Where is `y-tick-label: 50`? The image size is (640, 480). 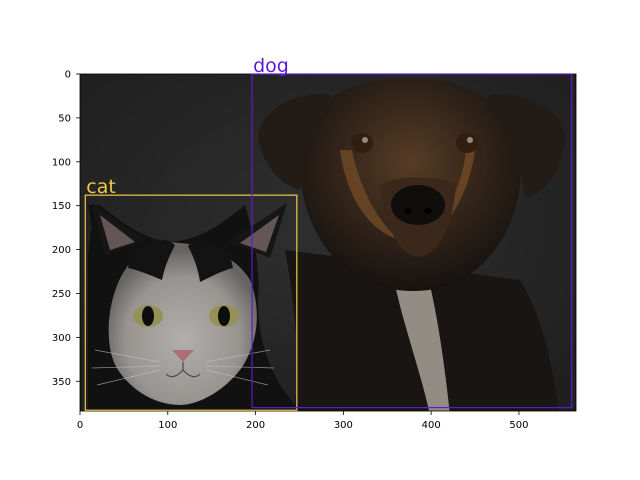 y-tick-label: 50 is located at coordinates (64, 118).